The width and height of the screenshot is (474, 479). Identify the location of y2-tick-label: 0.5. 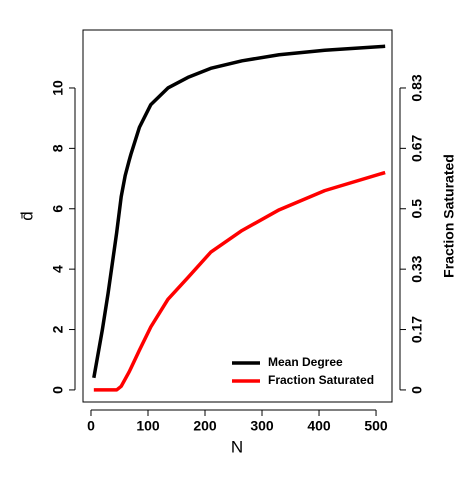
(417, 209).